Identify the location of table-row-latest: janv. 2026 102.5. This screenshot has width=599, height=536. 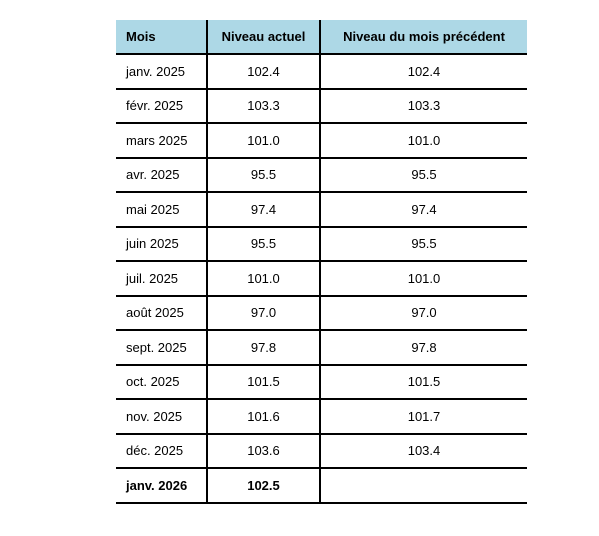
(321, 486).